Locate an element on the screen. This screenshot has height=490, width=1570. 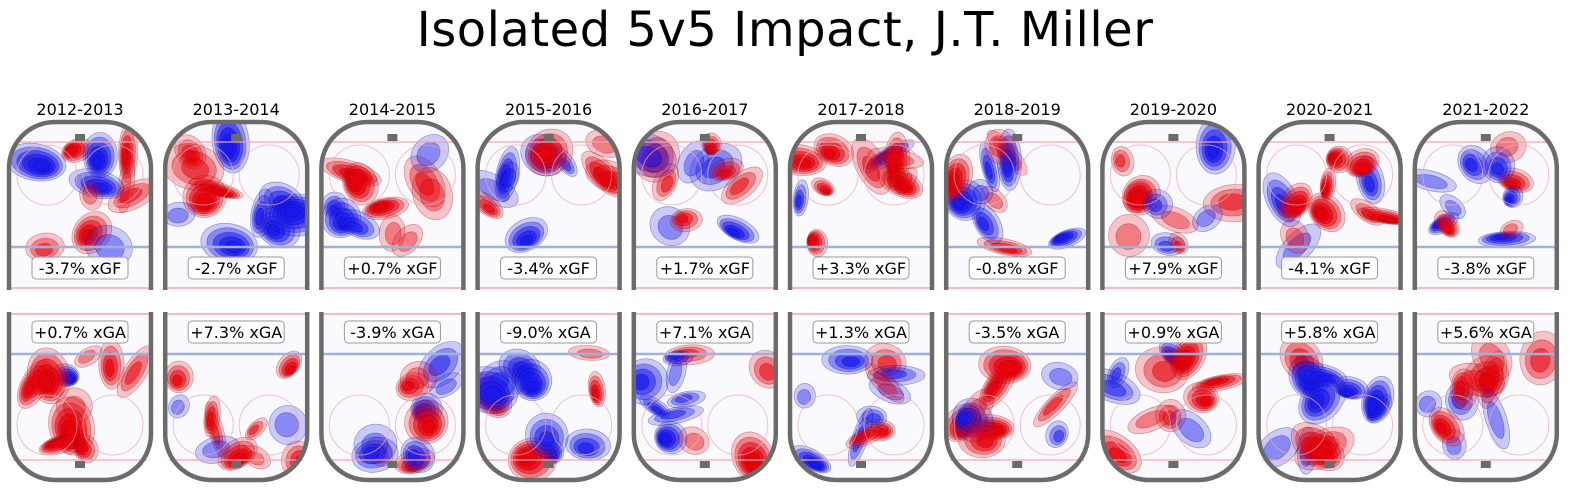
xga-label: +1.3% xGA is located at coordinates (861, 332).